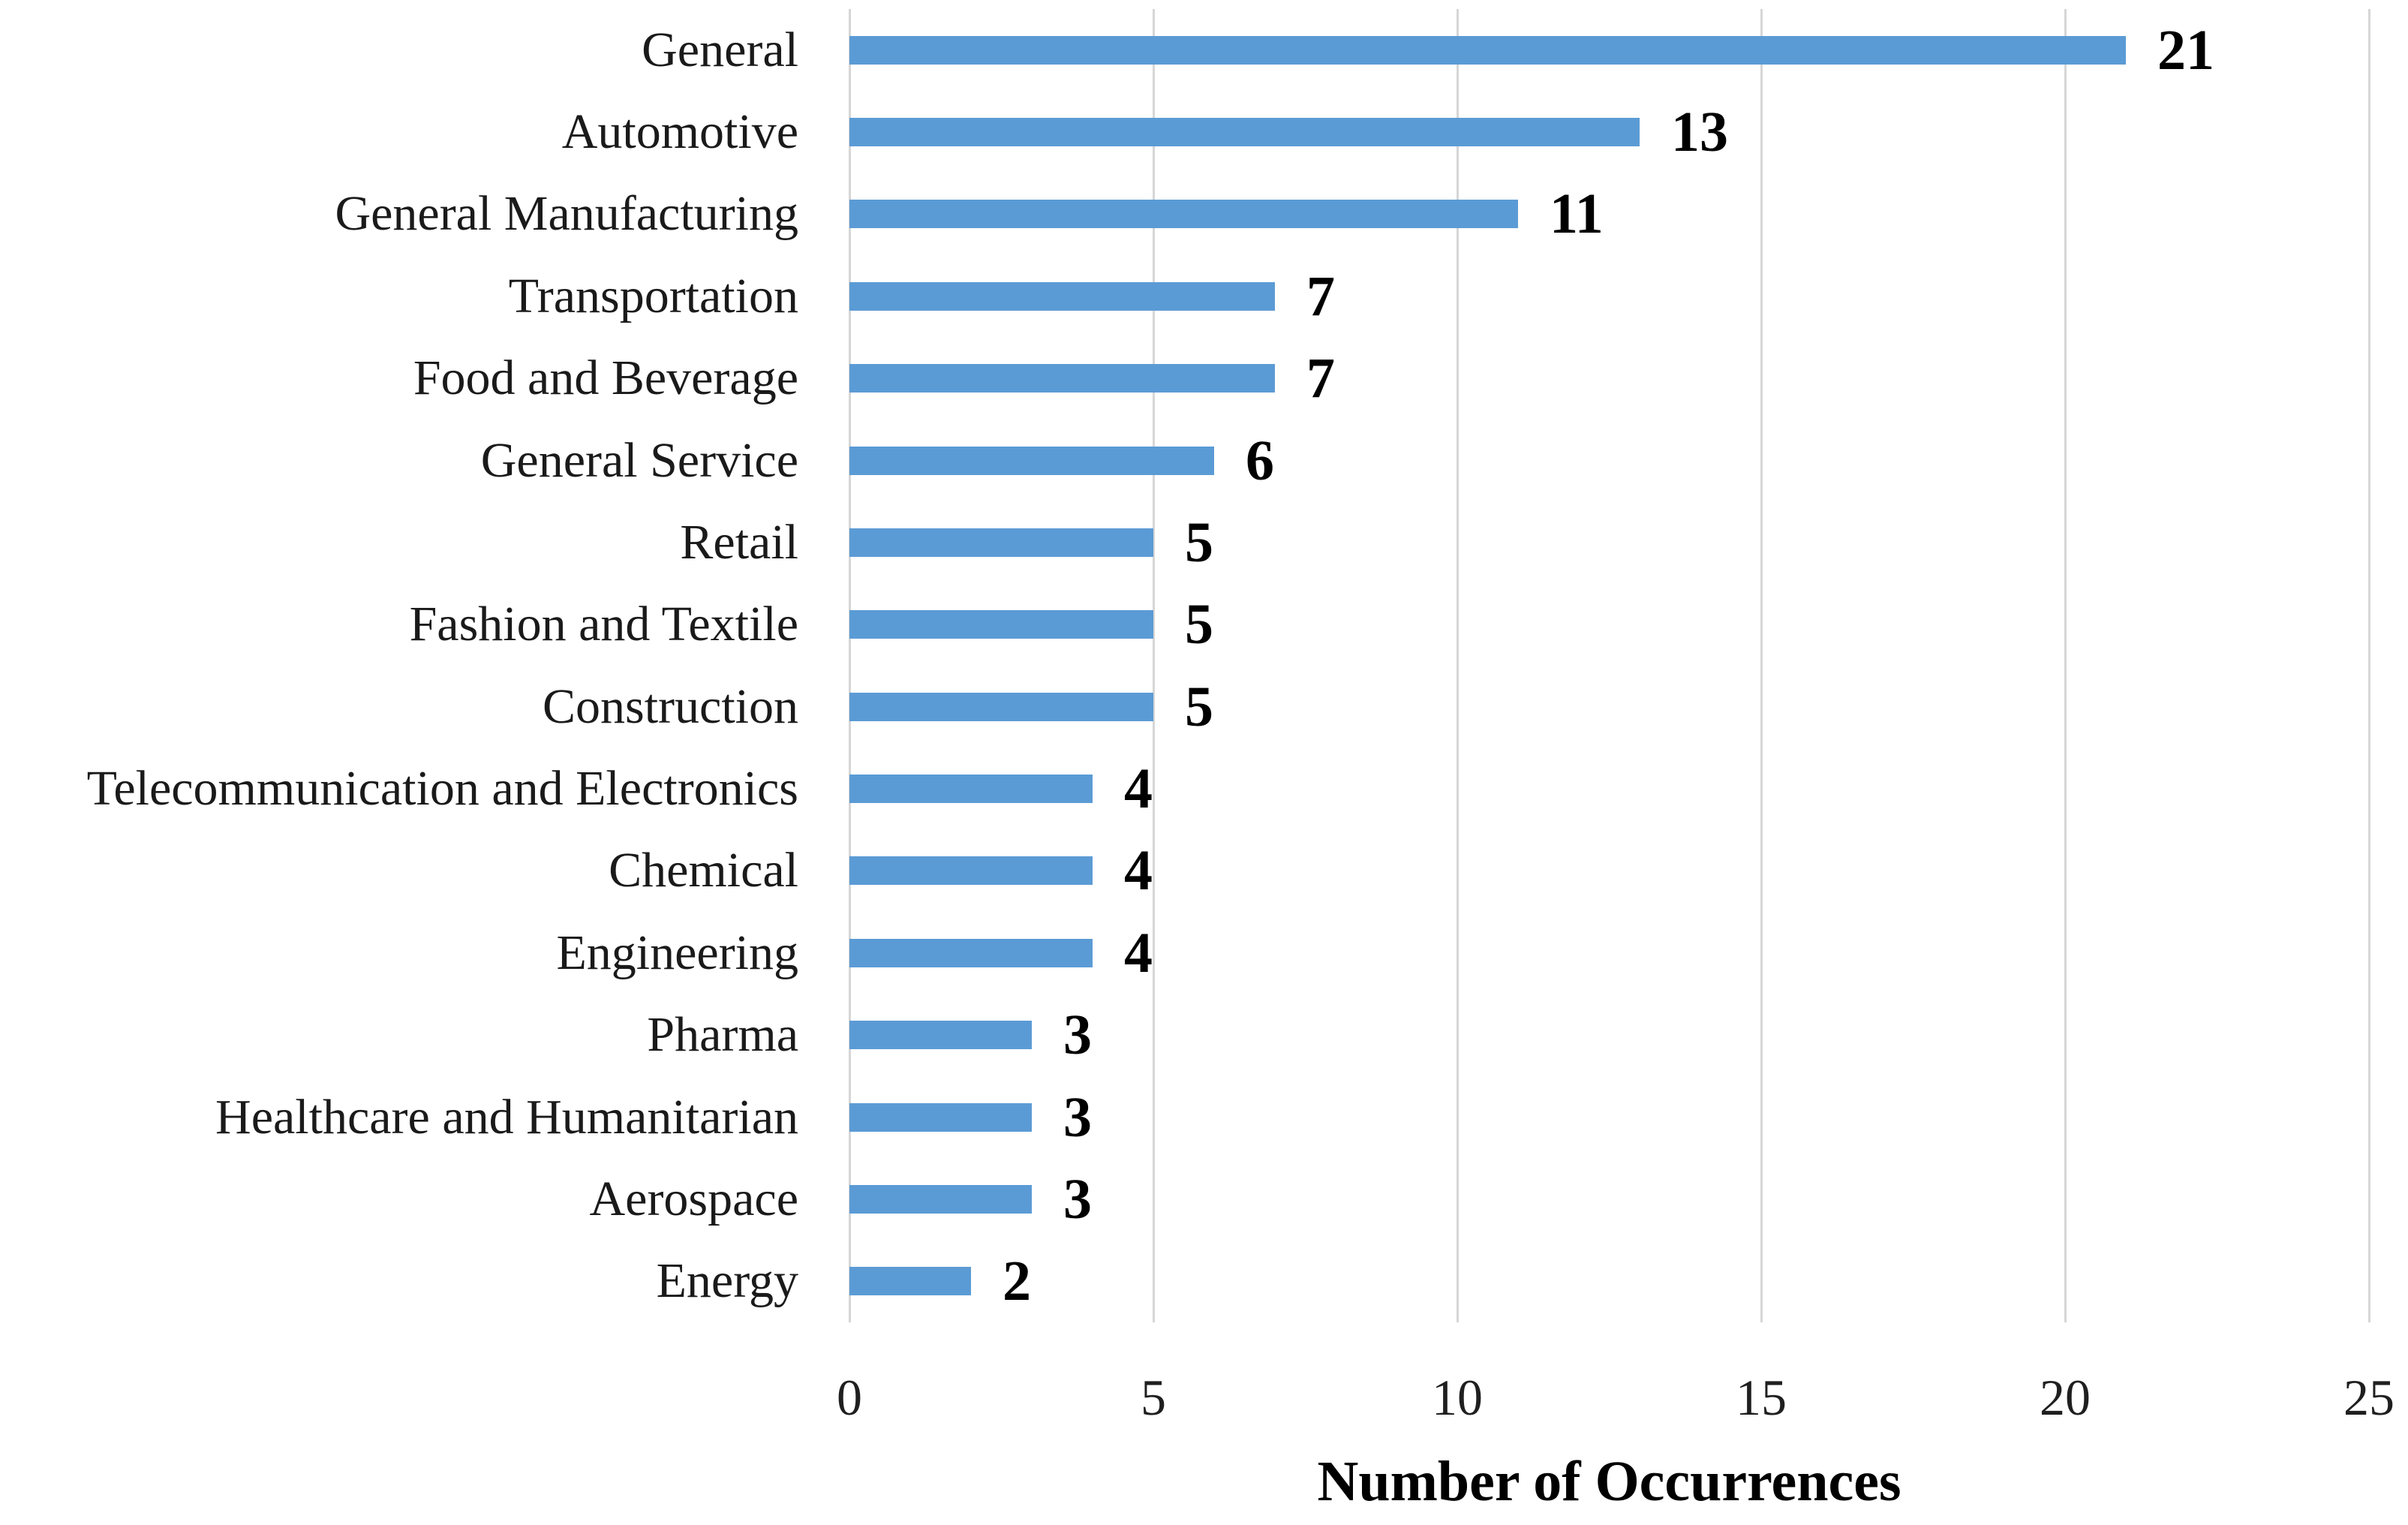 This screenshot has height=1525, width=2408. I want to click on bar-pharma, so click(940, 1035).